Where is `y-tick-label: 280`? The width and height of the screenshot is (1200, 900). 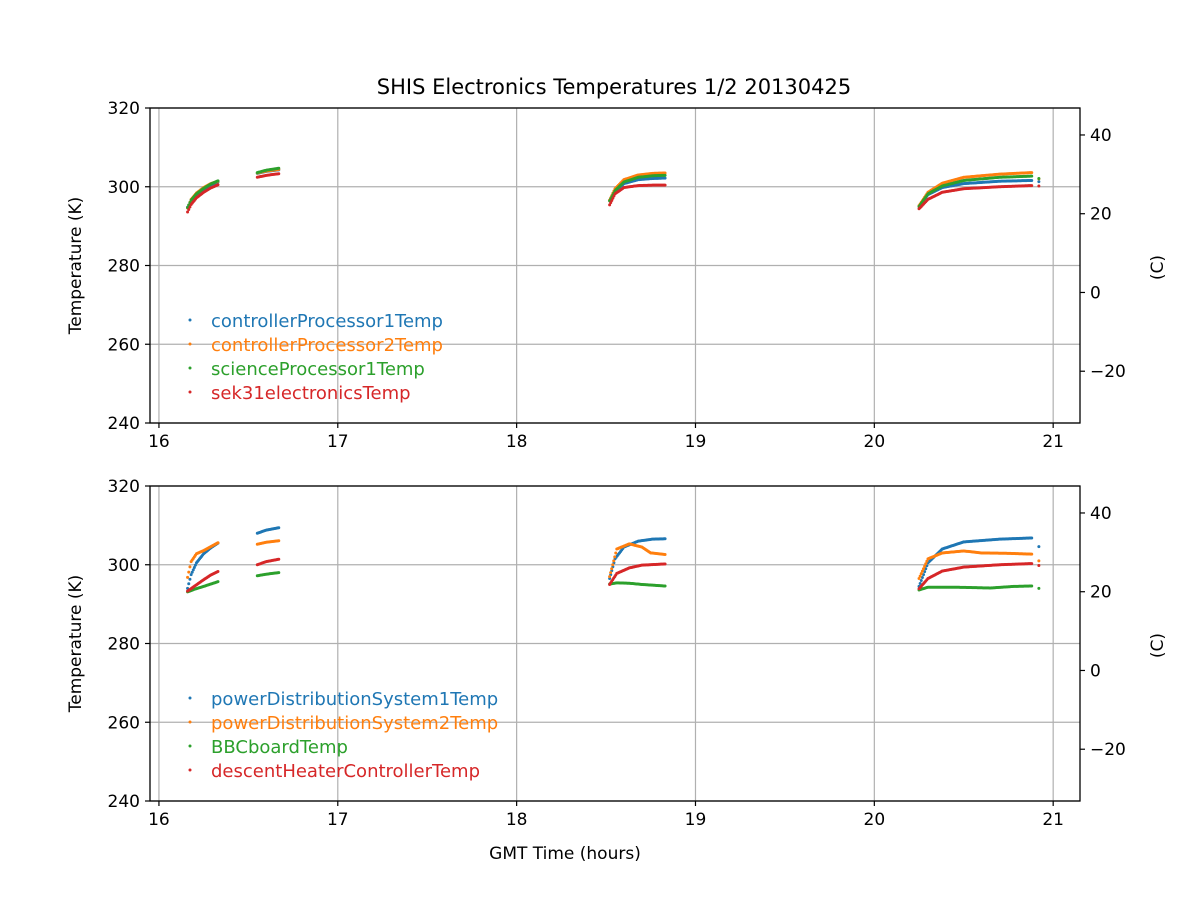
y-tick-label: 280 is located at coordinates (124, 645).